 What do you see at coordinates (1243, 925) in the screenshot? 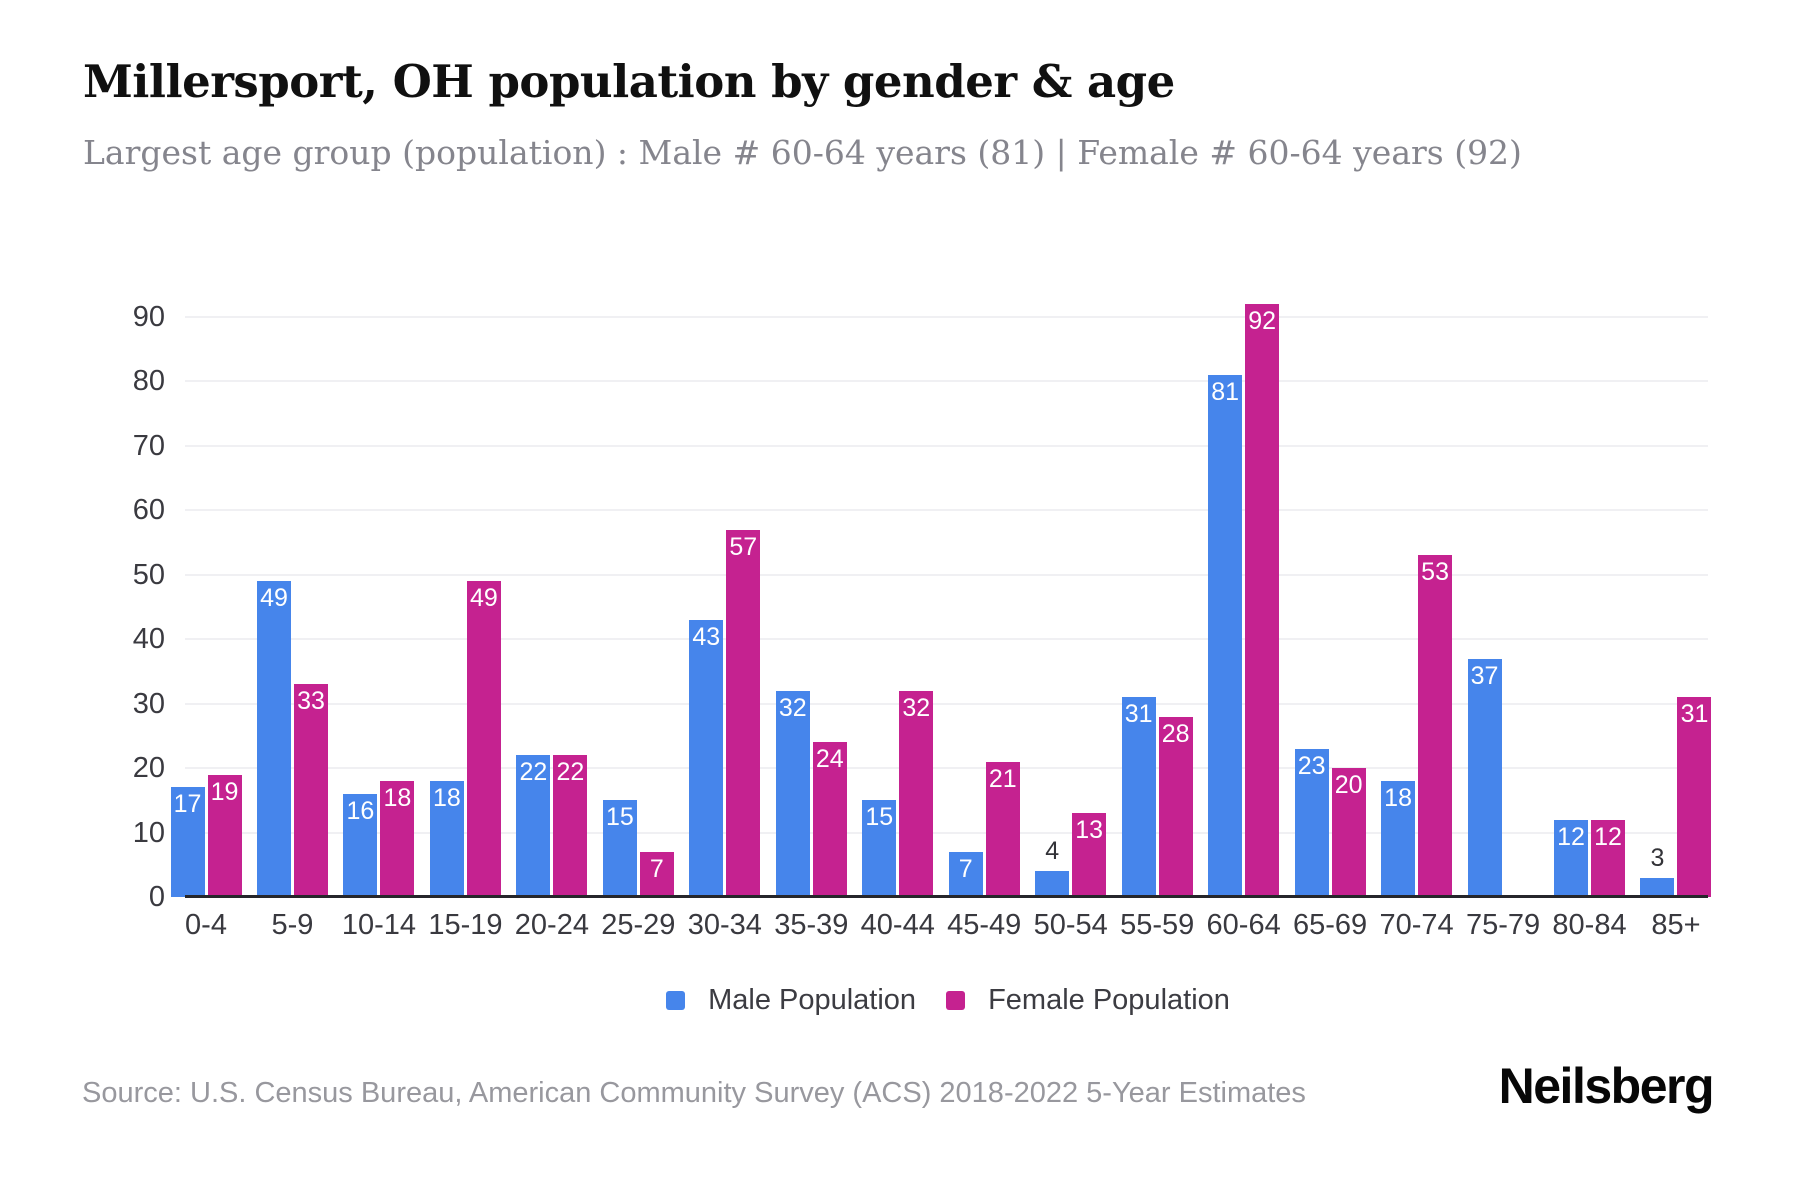
I see `x-axis-category-label: 60-64` at bounding box center [1243, 925].